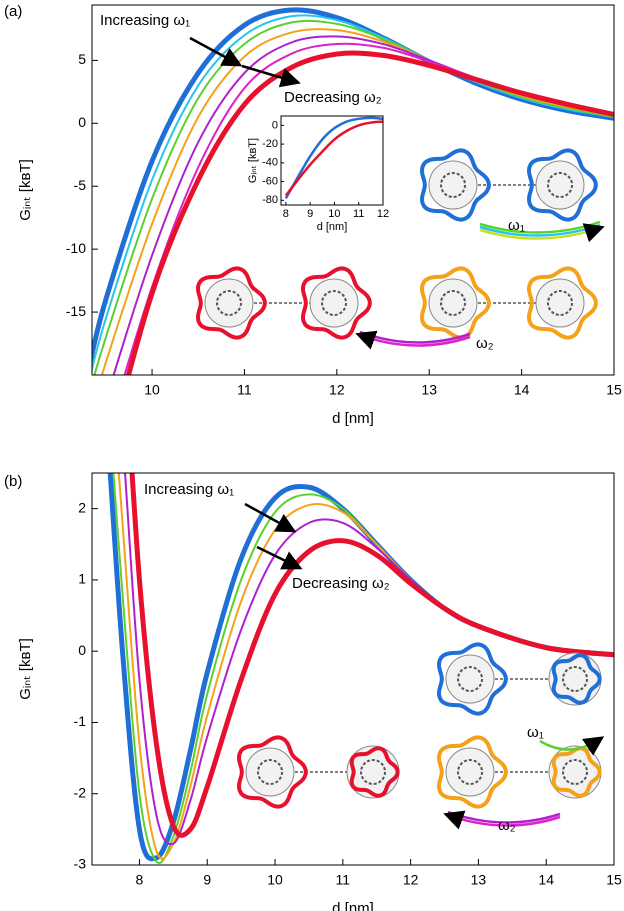  Describe the element at coordinates (76, 311) in the screenshot. I see `y-tick-label: -15` at that location.